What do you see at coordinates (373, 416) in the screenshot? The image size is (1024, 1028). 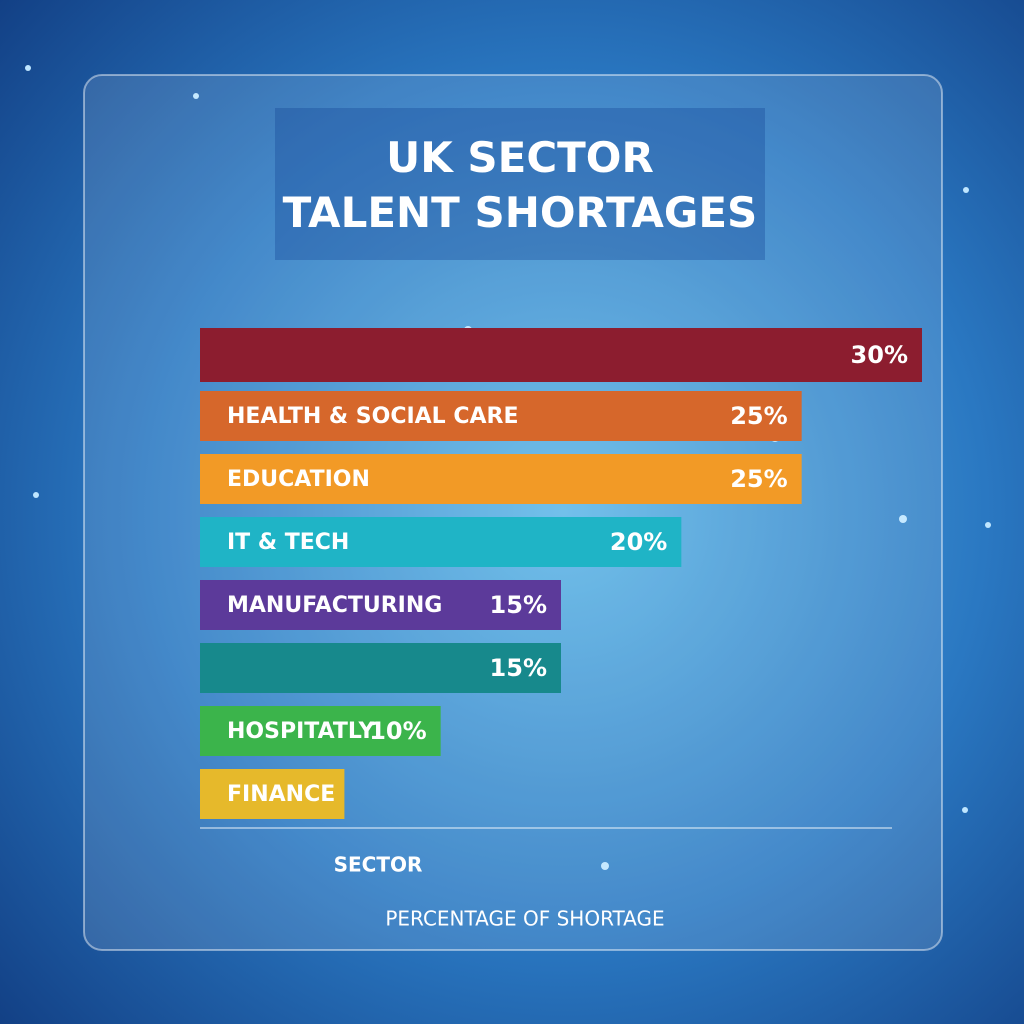 I see `category-label: HEALTH & SOCIAL CARE` at bounding box center [373, 416].